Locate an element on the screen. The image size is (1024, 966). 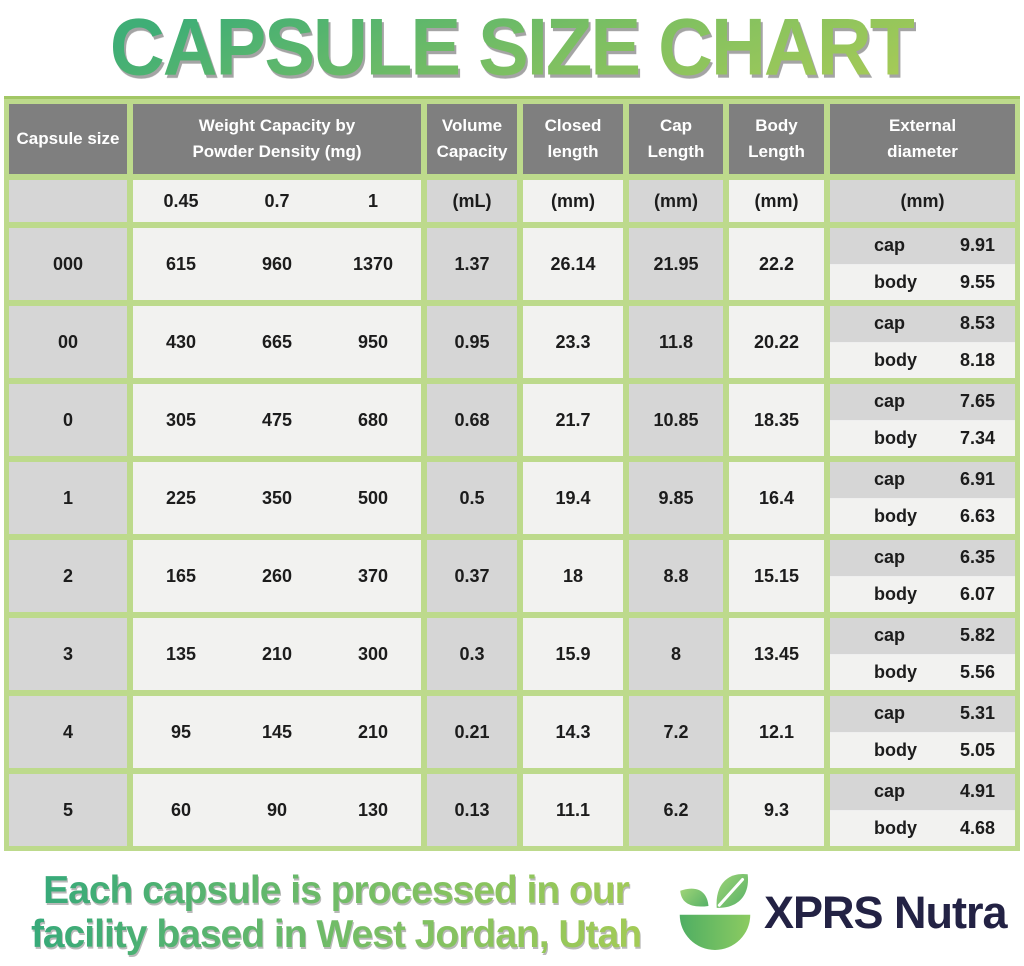
table-units-row: 0.45 0.7 1 (mL) (mm) (mm) (mm) (mm) is located at coordinates (512, 201).